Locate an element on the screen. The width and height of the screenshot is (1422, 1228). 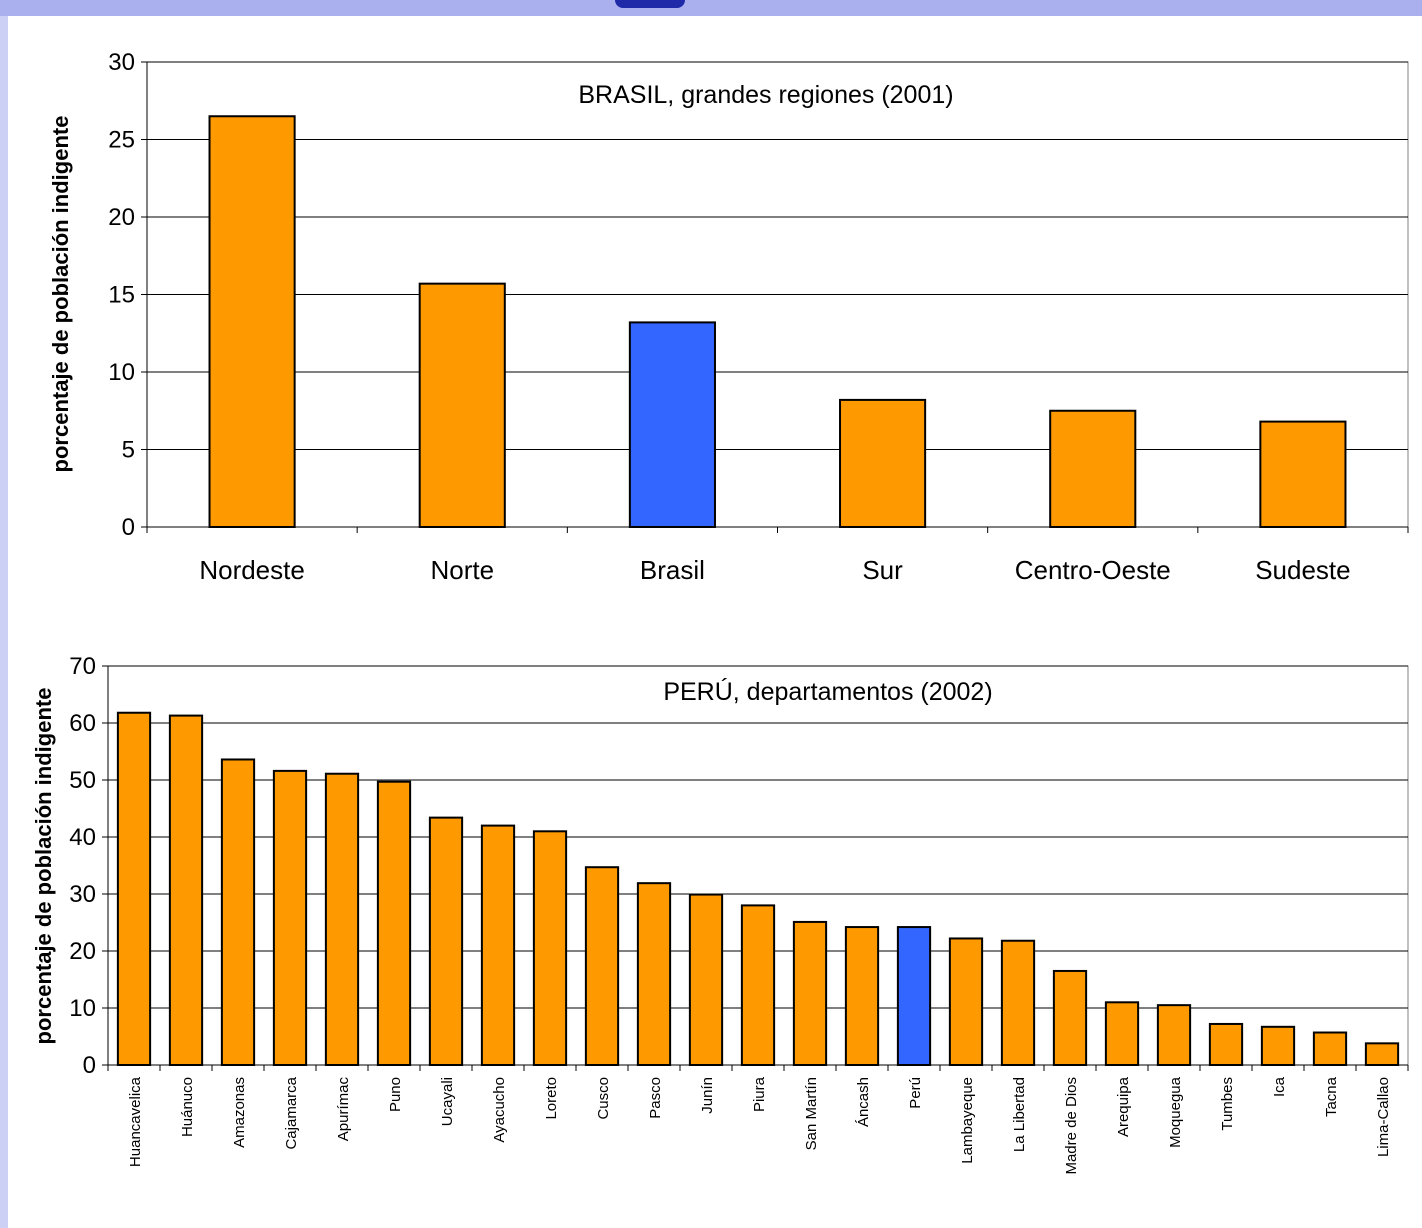
x-category-label: Lima-Callao is located at coordinates (1383, 1117).